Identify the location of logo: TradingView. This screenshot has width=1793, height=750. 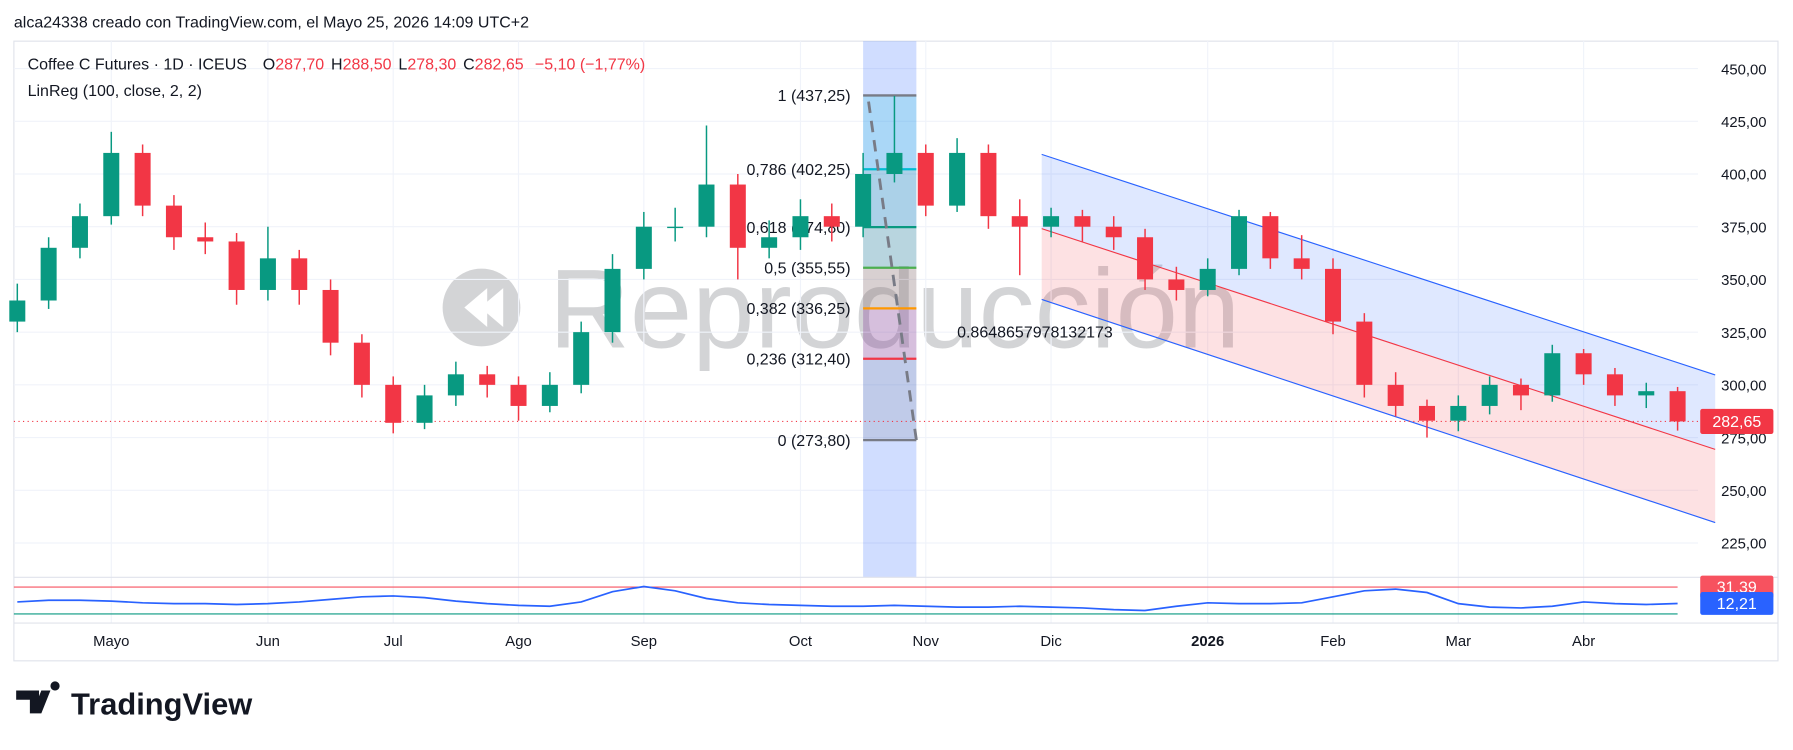
(134, 701).